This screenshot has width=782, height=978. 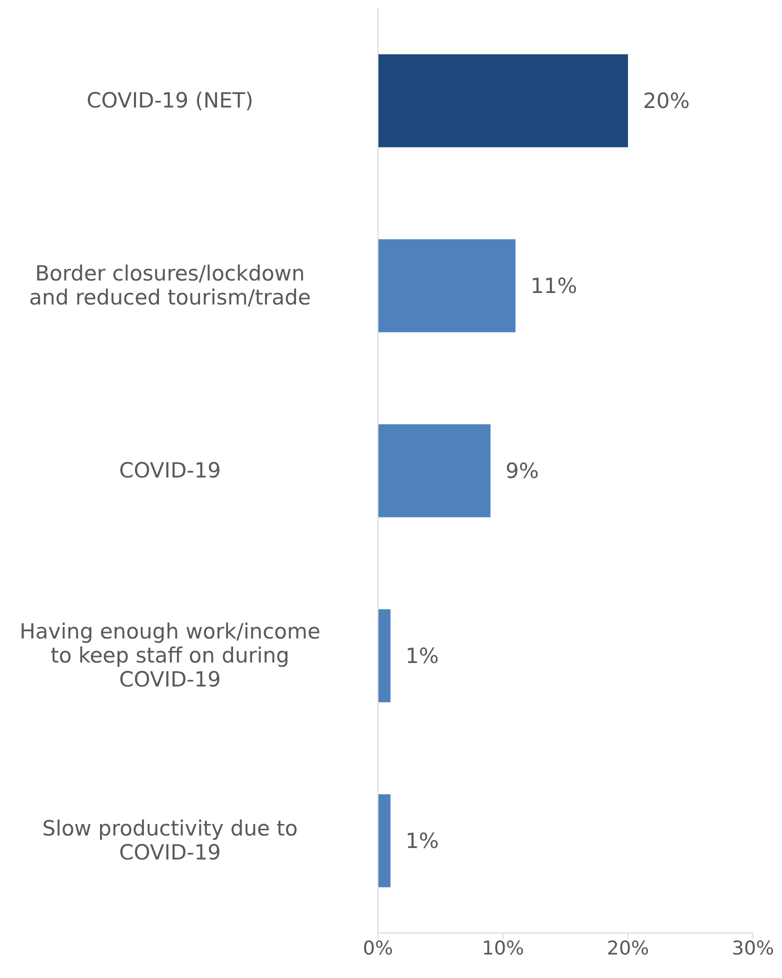 I want to click on data-label: 9%, so click(x=522, y=471).